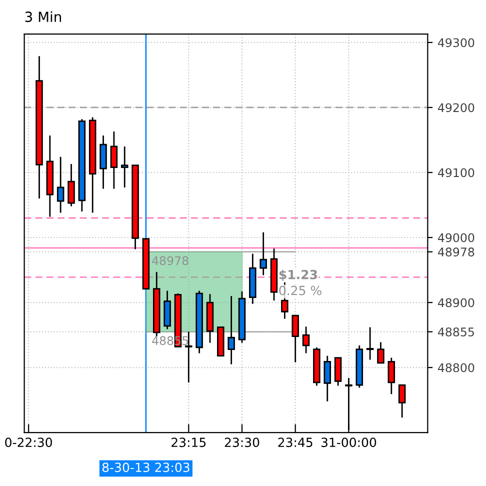 Image resolution: width=486 pixels, height=486 pixels. What do you see at coordinates (170, 261) in the screenshot?
I see `ref-line-label: 48978` at bounding box center [170, 261].